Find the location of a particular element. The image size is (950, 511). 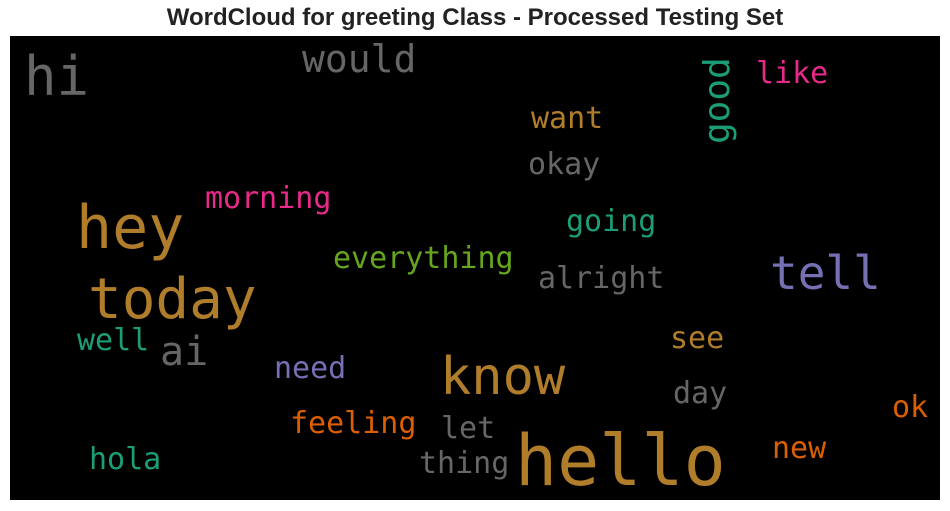

word-know: know is located at coordinates (503, 377).